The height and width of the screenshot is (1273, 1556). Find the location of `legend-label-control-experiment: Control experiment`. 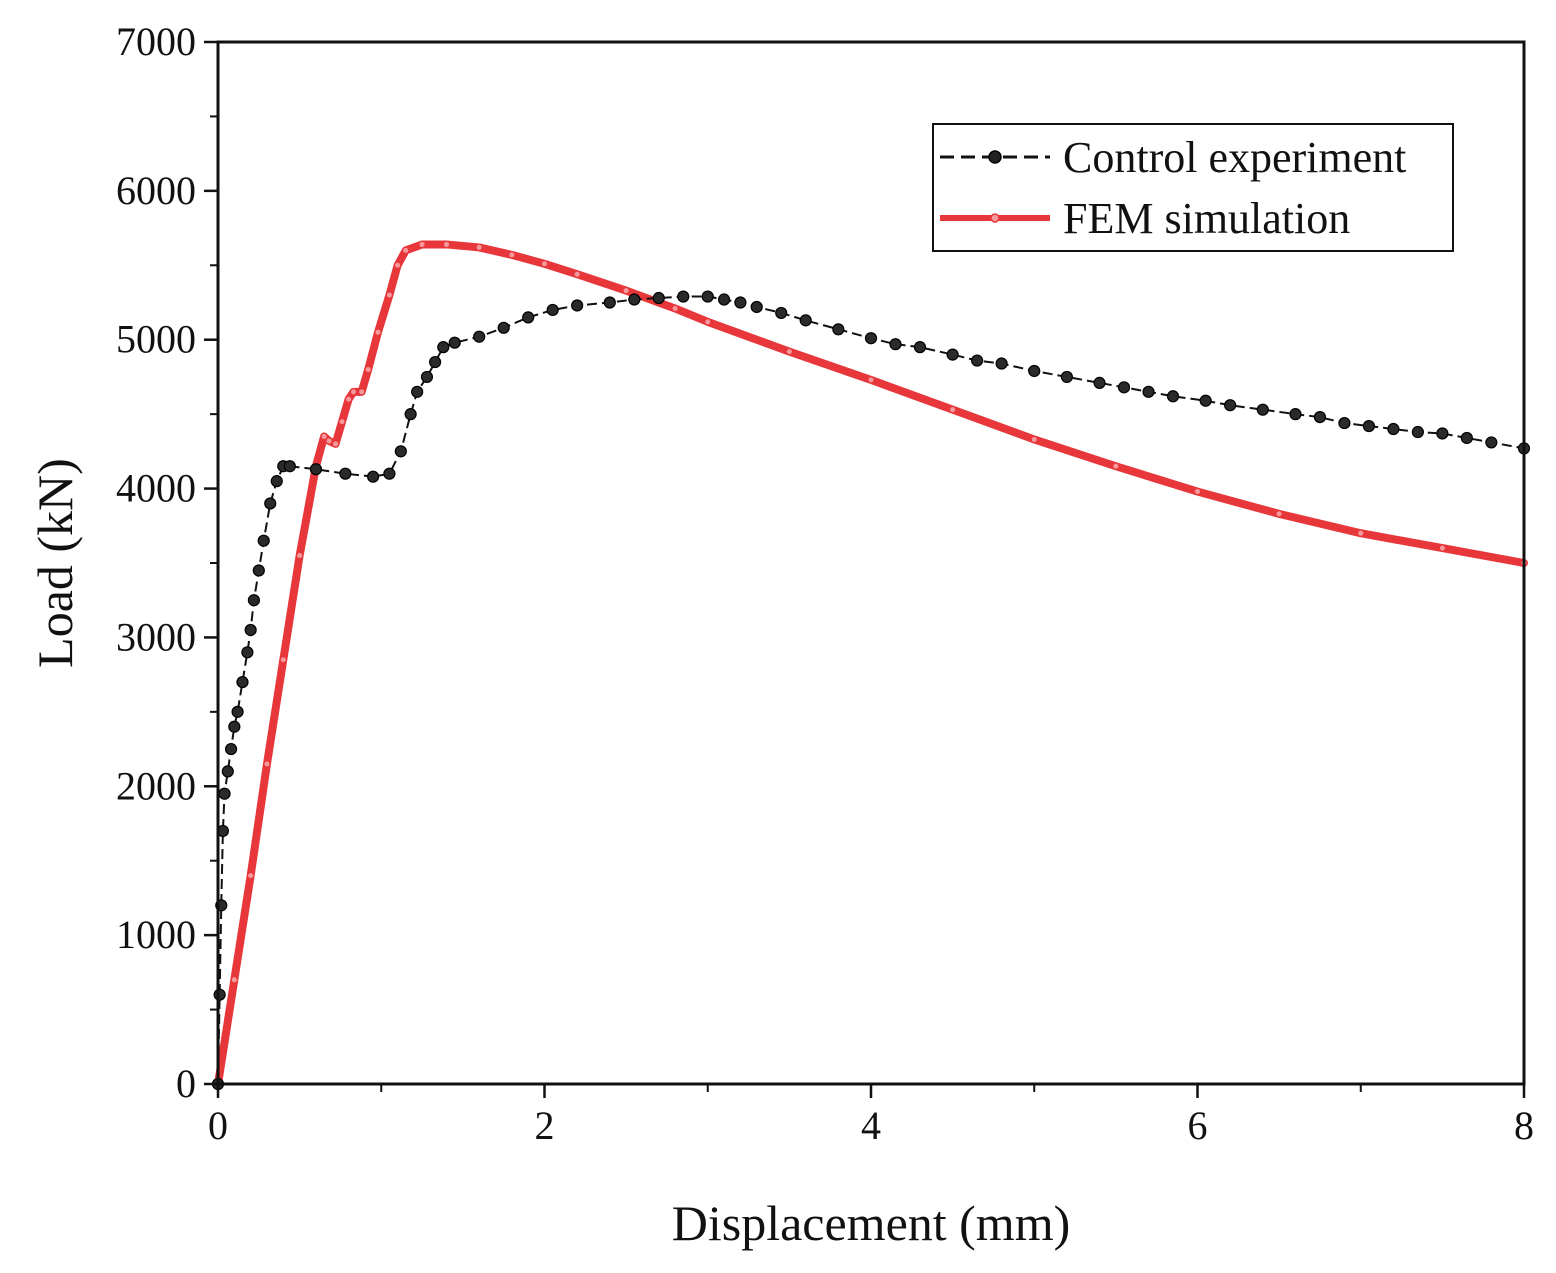

legend-label-control-experiment: Control experiment is located at coordinates (1234, 157).